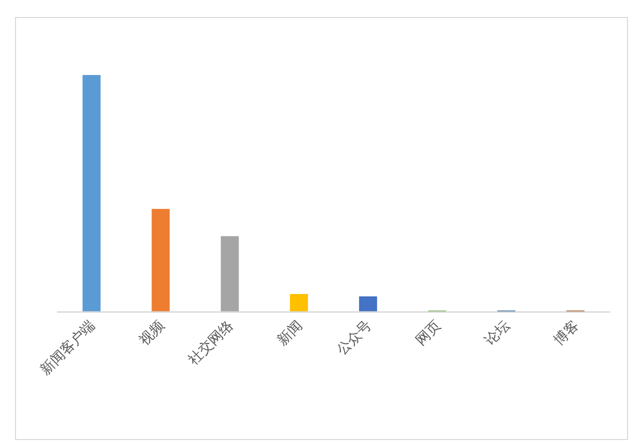 The image size is (640, 445). What do you see at coordinates (211, 343) in the screenshot?
I see `x-tick-label: 社交网络` at bounding box center [211, 343].